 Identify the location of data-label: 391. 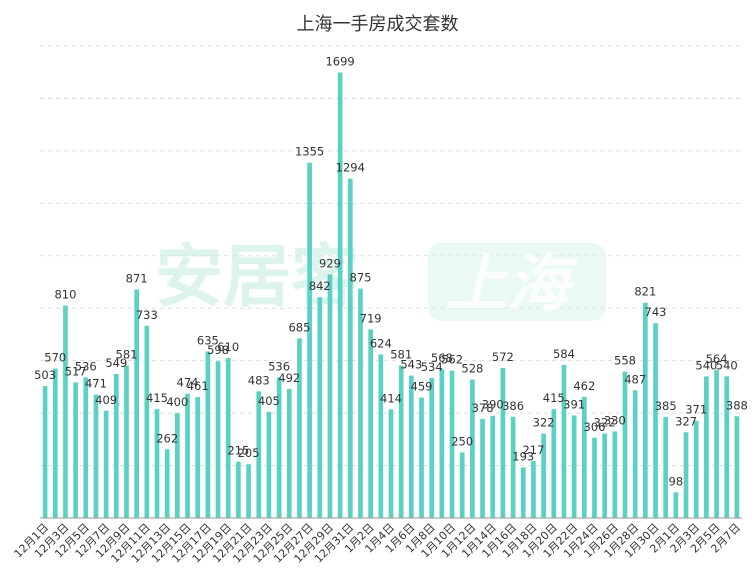
(574, 404).